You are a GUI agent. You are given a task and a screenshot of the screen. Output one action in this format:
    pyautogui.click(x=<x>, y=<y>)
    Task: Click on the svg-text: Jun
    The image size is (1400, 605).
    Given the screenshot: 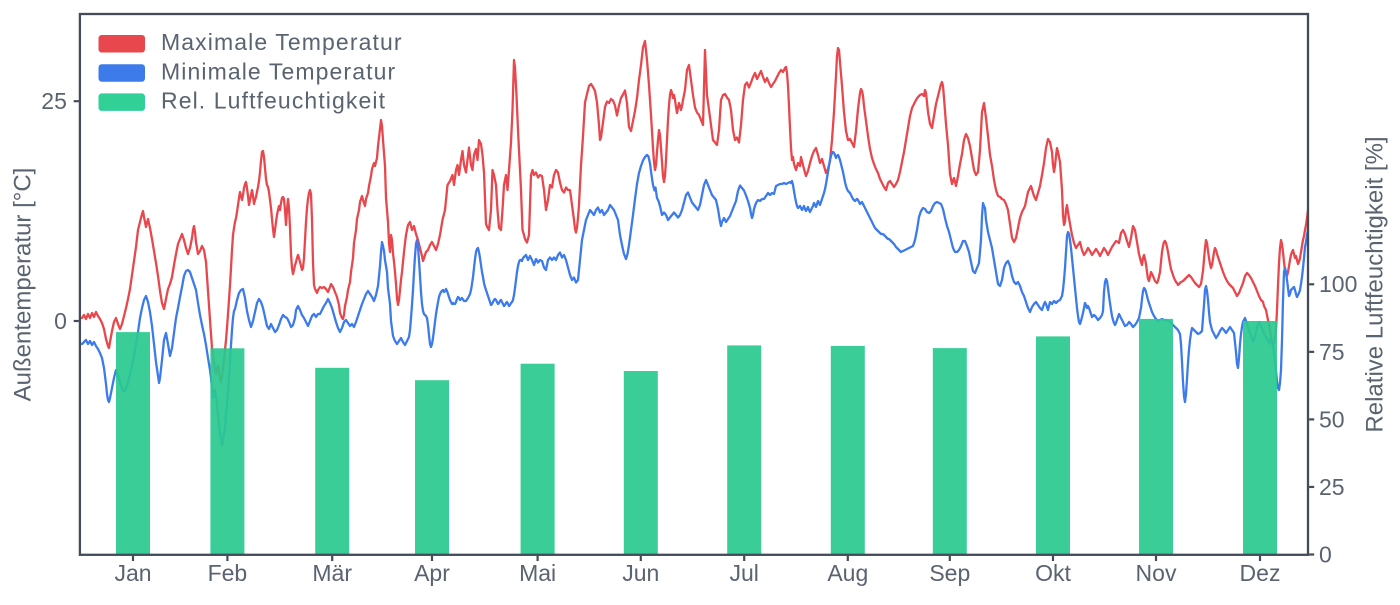 What is the action you would take?
    pyautogui.click(x=640, y=573)
    